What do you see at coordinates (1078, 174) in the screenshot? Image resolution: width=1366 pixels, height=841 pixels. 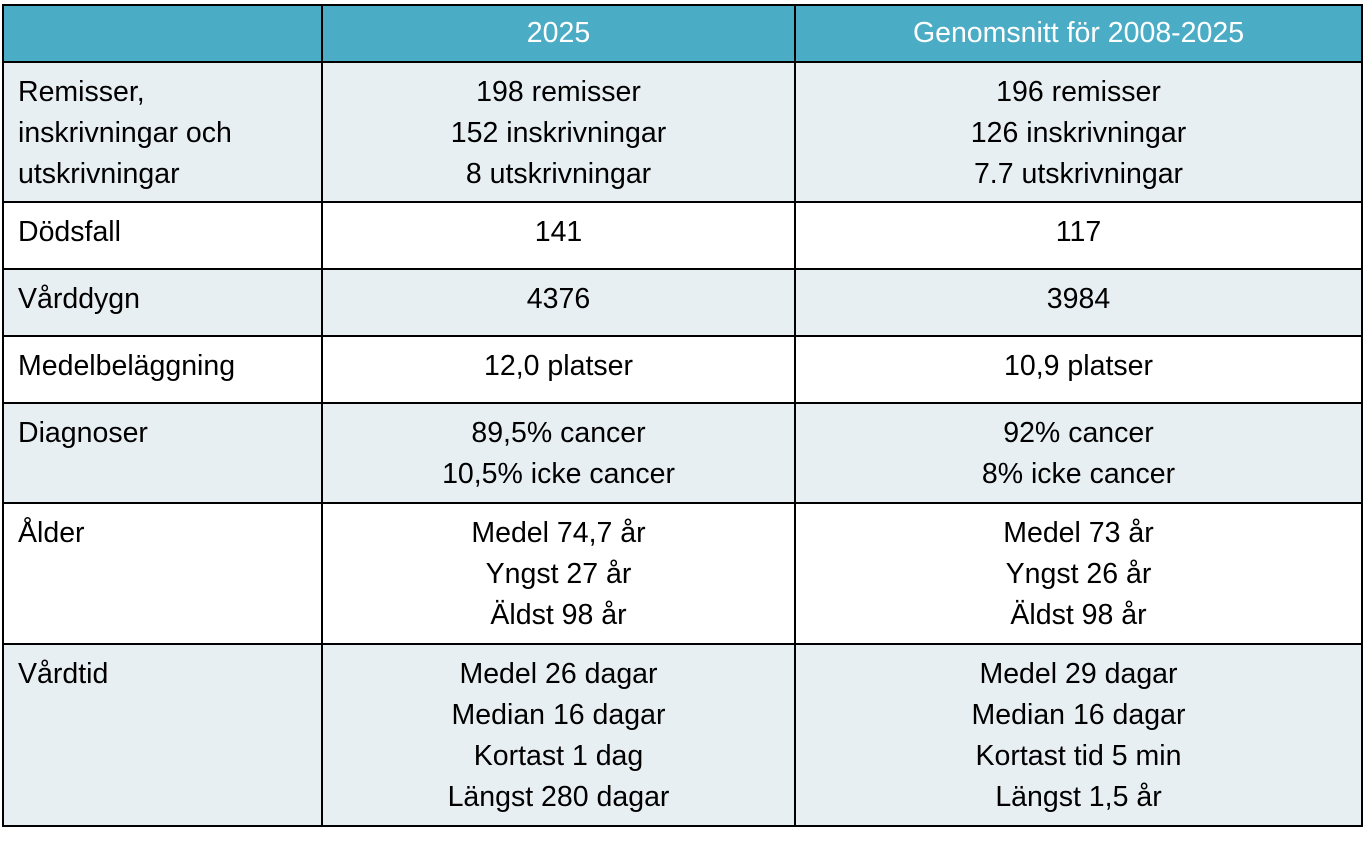 I see `cell-line: 7.7 utskrivningar` at bounding box center [1078, 174].